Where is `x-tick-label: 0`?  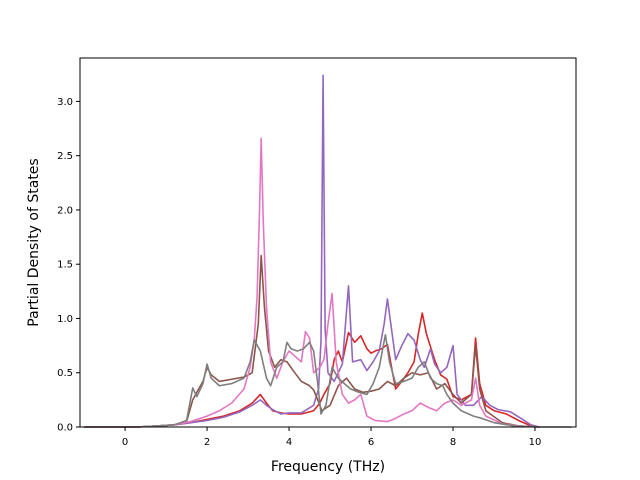
x-tick-label: 0 is located at coordinates (125, 442).